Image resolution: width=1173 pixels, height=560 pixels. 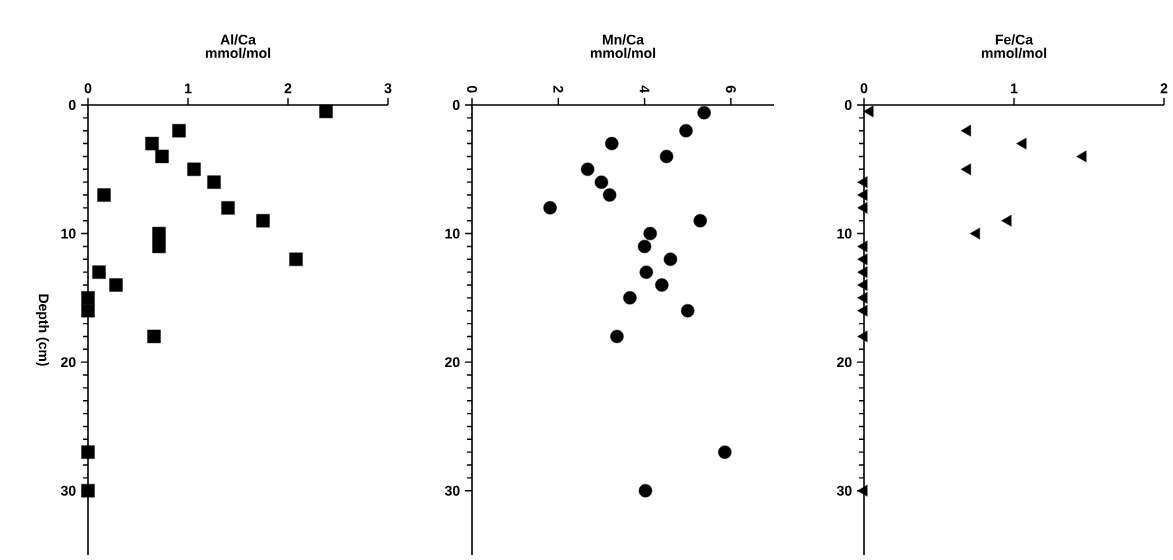 I want to click on y-axis-title: Depth (cm), so click(x=42, y=330).